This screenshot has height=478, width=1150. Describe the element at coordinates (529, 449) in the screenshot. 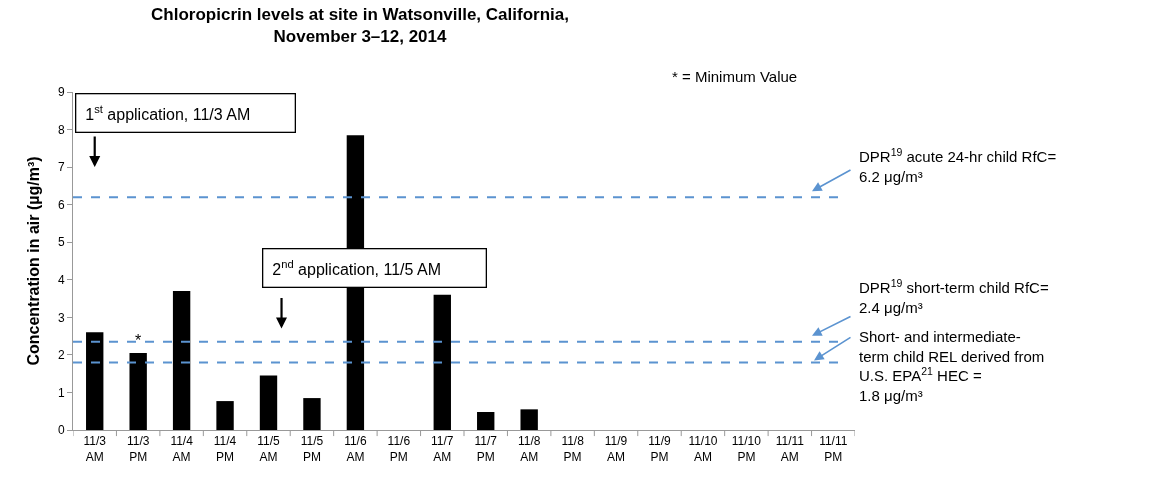

I see `x-tick-label: 11/8 AM` at that location.